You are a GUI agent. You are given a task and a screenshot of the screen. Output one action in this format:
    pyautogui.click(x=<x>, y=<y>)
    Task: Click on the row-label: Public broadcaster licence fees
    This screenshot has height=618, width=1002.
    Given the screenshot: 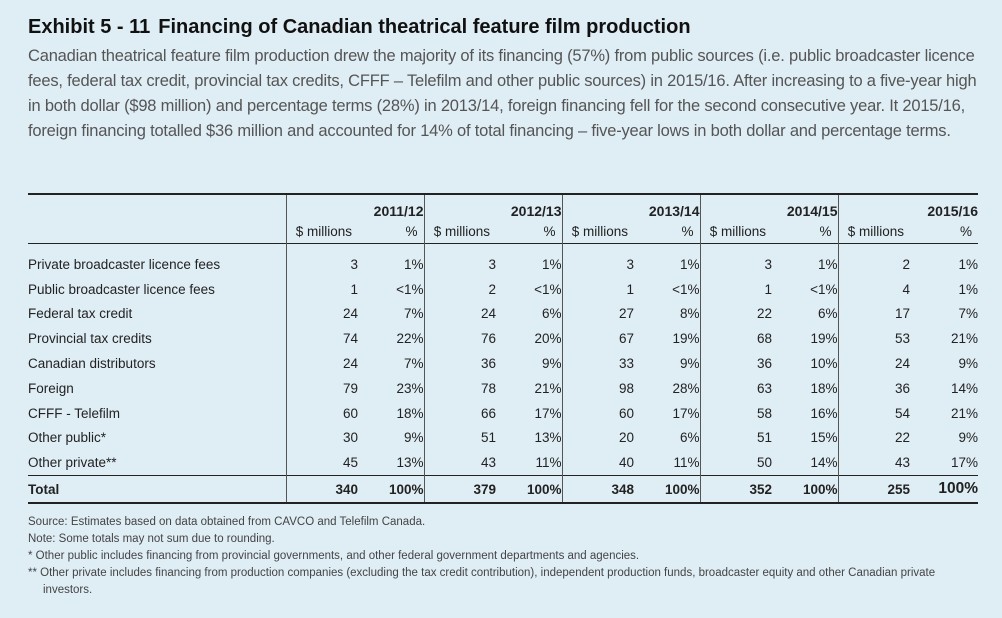 What is the action you would take?
    pyautogui.click(x=121, y=289)
    